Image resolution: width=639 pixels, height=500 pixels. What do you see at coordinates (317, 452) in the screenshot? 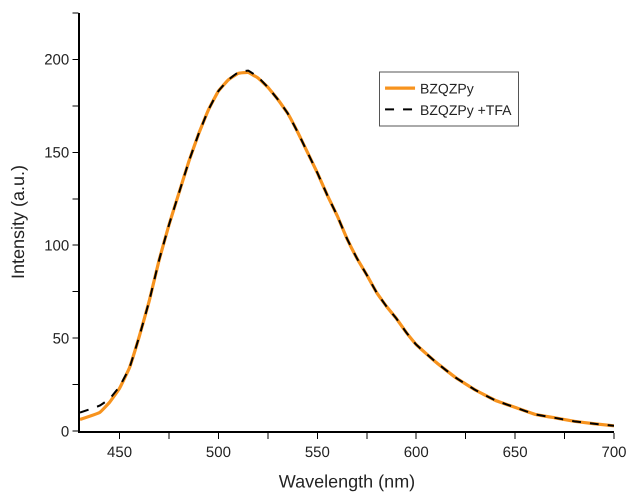
I see `x-tick-label: 550` at bounding box center [317, 452].